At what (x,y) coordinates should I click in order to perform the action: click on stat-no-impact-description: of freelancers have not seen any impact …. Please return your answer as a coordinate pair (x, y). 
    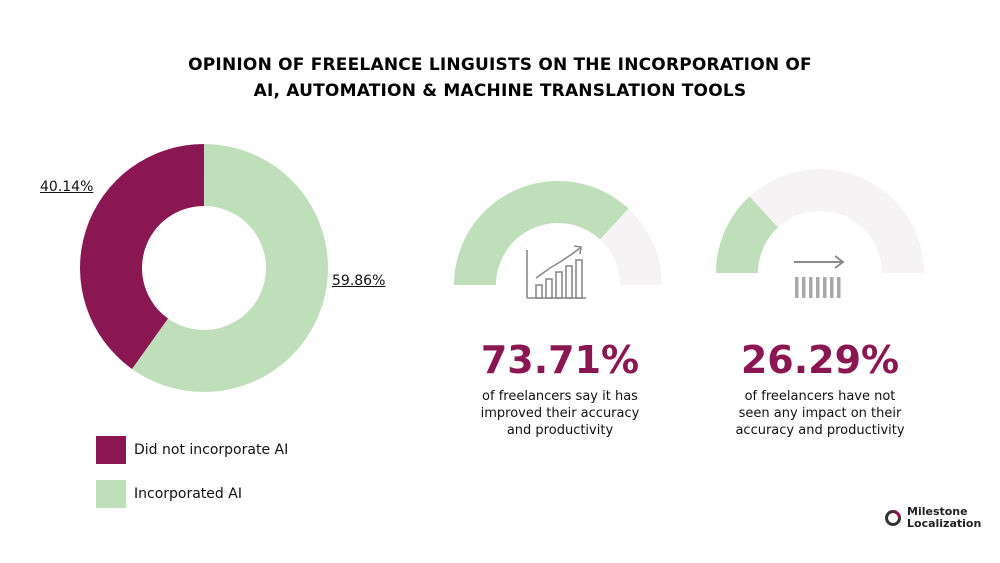
    Looking at the image, I should click on (820, 413).